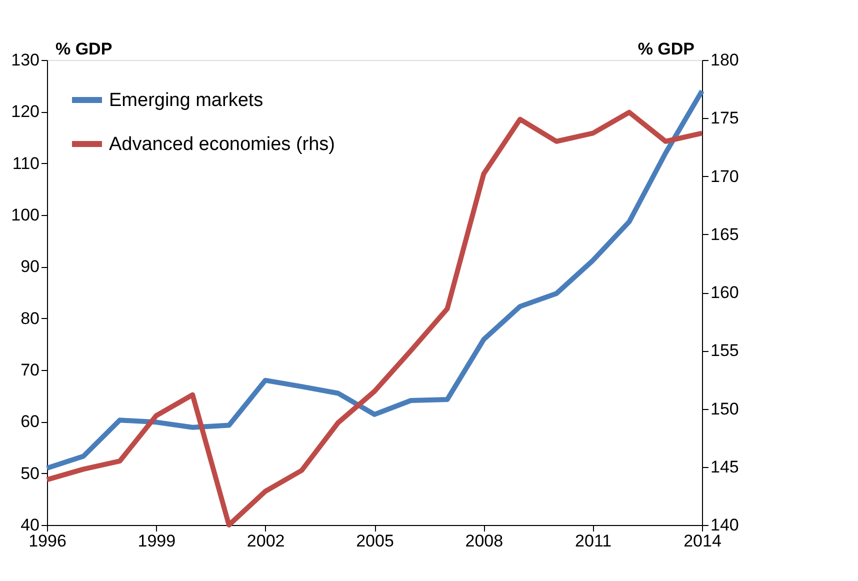 The width and height of the screenshot is (858, 581). Describe the element at coordinates (30, 370) in the screenshot. I see `y-tick-label: 70` at that location.